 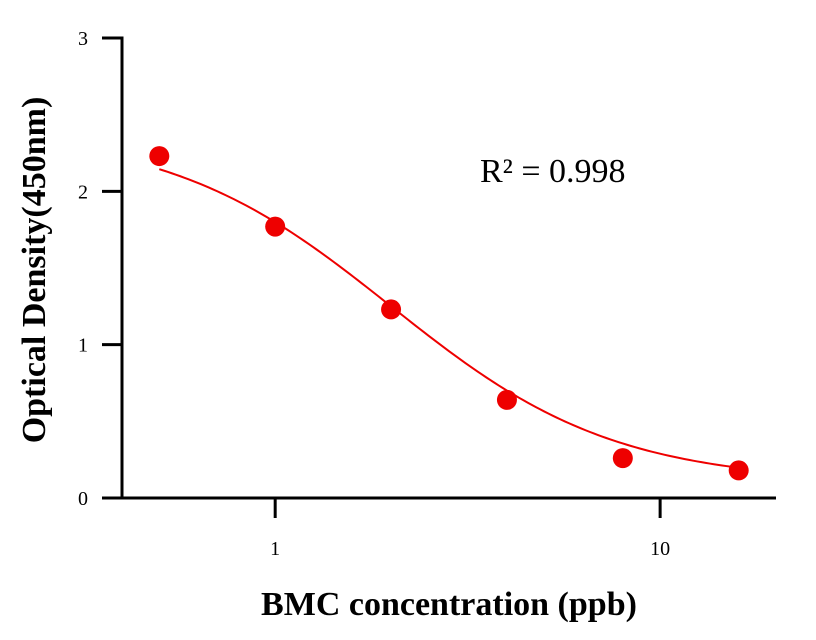 What do you see at coordinates (100, 269) in the screenshot?
I see `y-axis-ticks: 0 1 2 3` at bounding box center [100, 269].